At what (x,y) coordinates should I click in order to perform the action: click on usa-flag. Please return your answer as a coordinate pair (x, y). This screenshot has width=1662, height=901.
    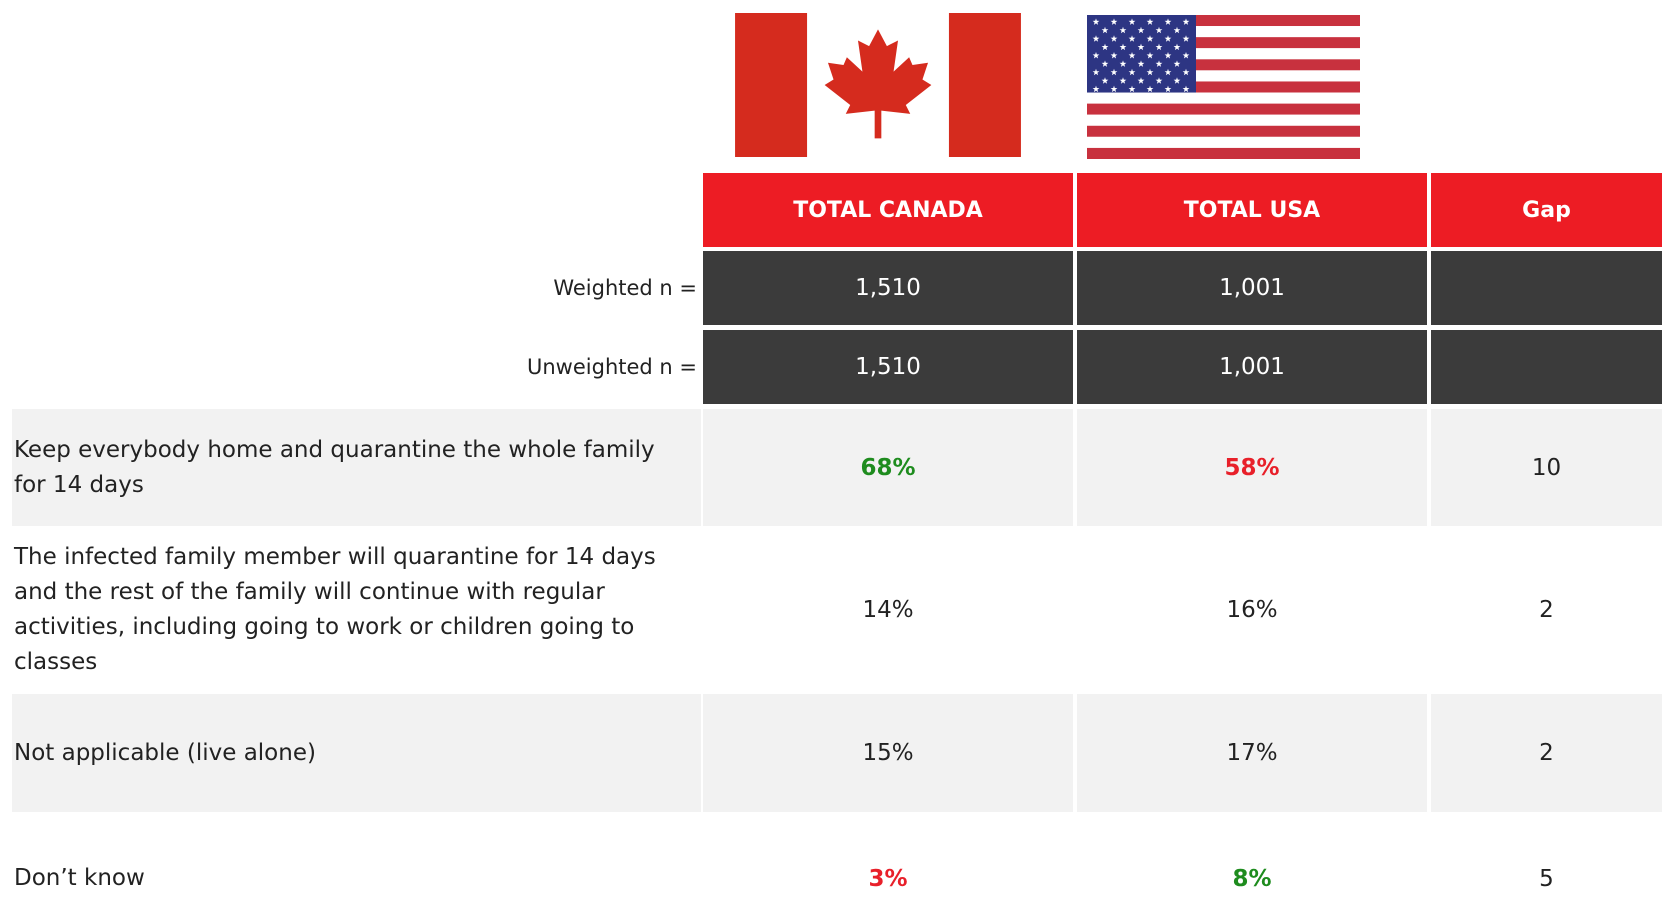
    Looking at the image, I should click on (1223, 87).